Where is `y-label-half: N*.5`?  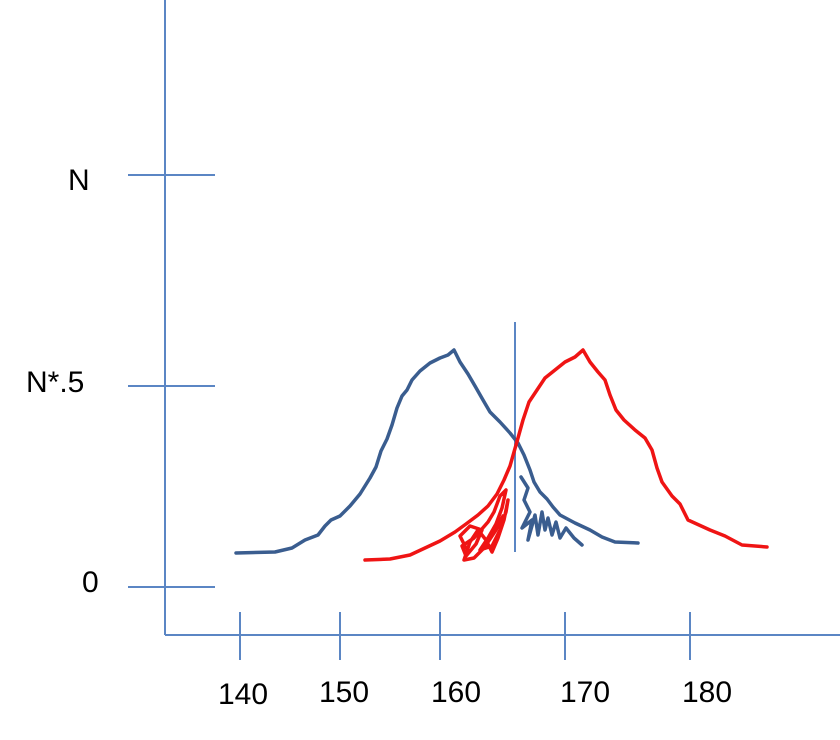
y-label-half: N*.5 is located at coordinates (55, 382).